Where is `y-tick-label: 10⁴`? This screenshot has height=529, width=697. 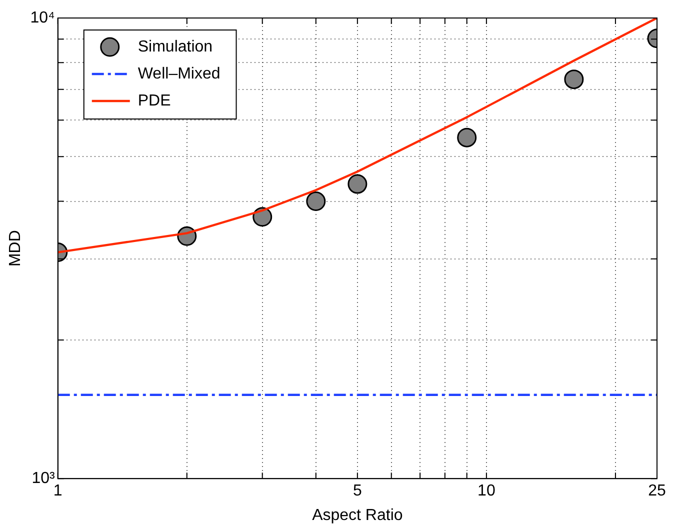 y-tick-label: 10⁴ is located at coordinates (42, 17).